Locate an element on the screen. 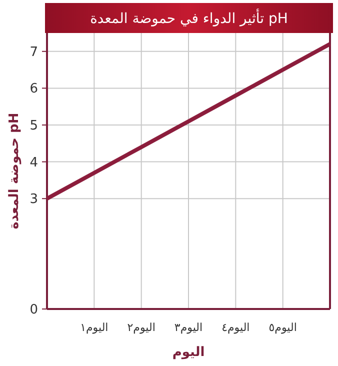 The image size is (338, 366). y-tick-label: 4 is located at coordinates (34, 162).